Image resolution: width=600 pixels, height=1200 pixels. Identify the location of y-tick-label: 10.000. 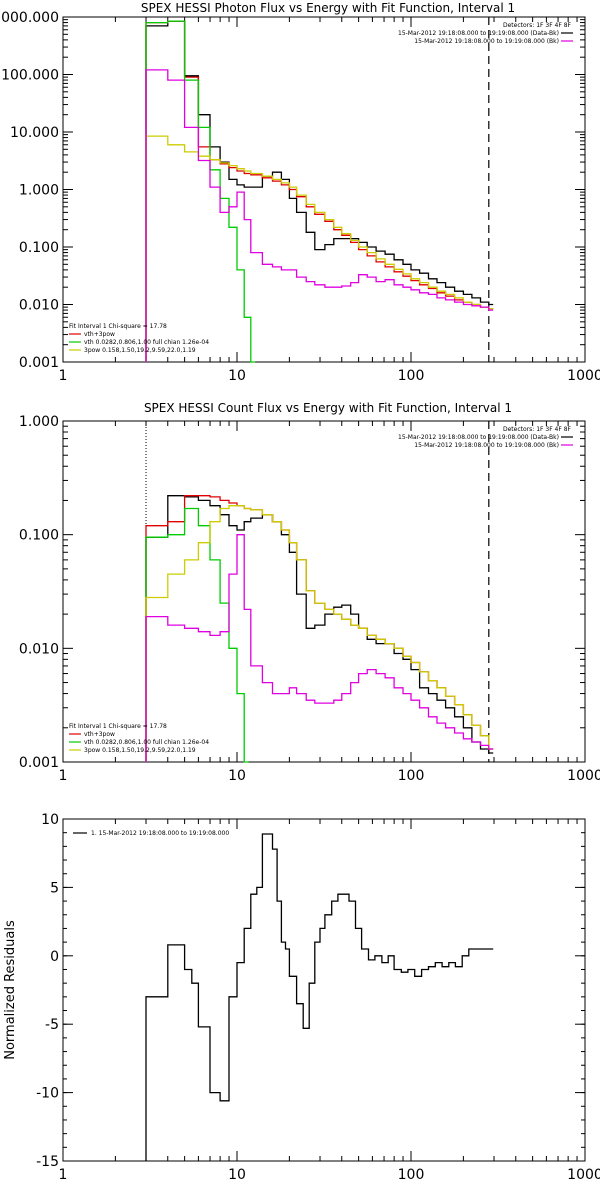
(34, 133).